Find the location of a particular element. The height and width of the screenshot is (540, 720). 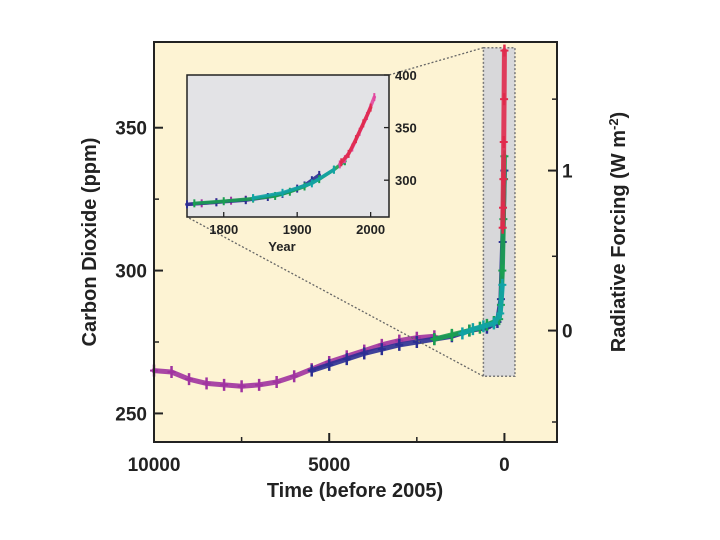

x-tick-label: 10000 is located at coordinates (154, 465).